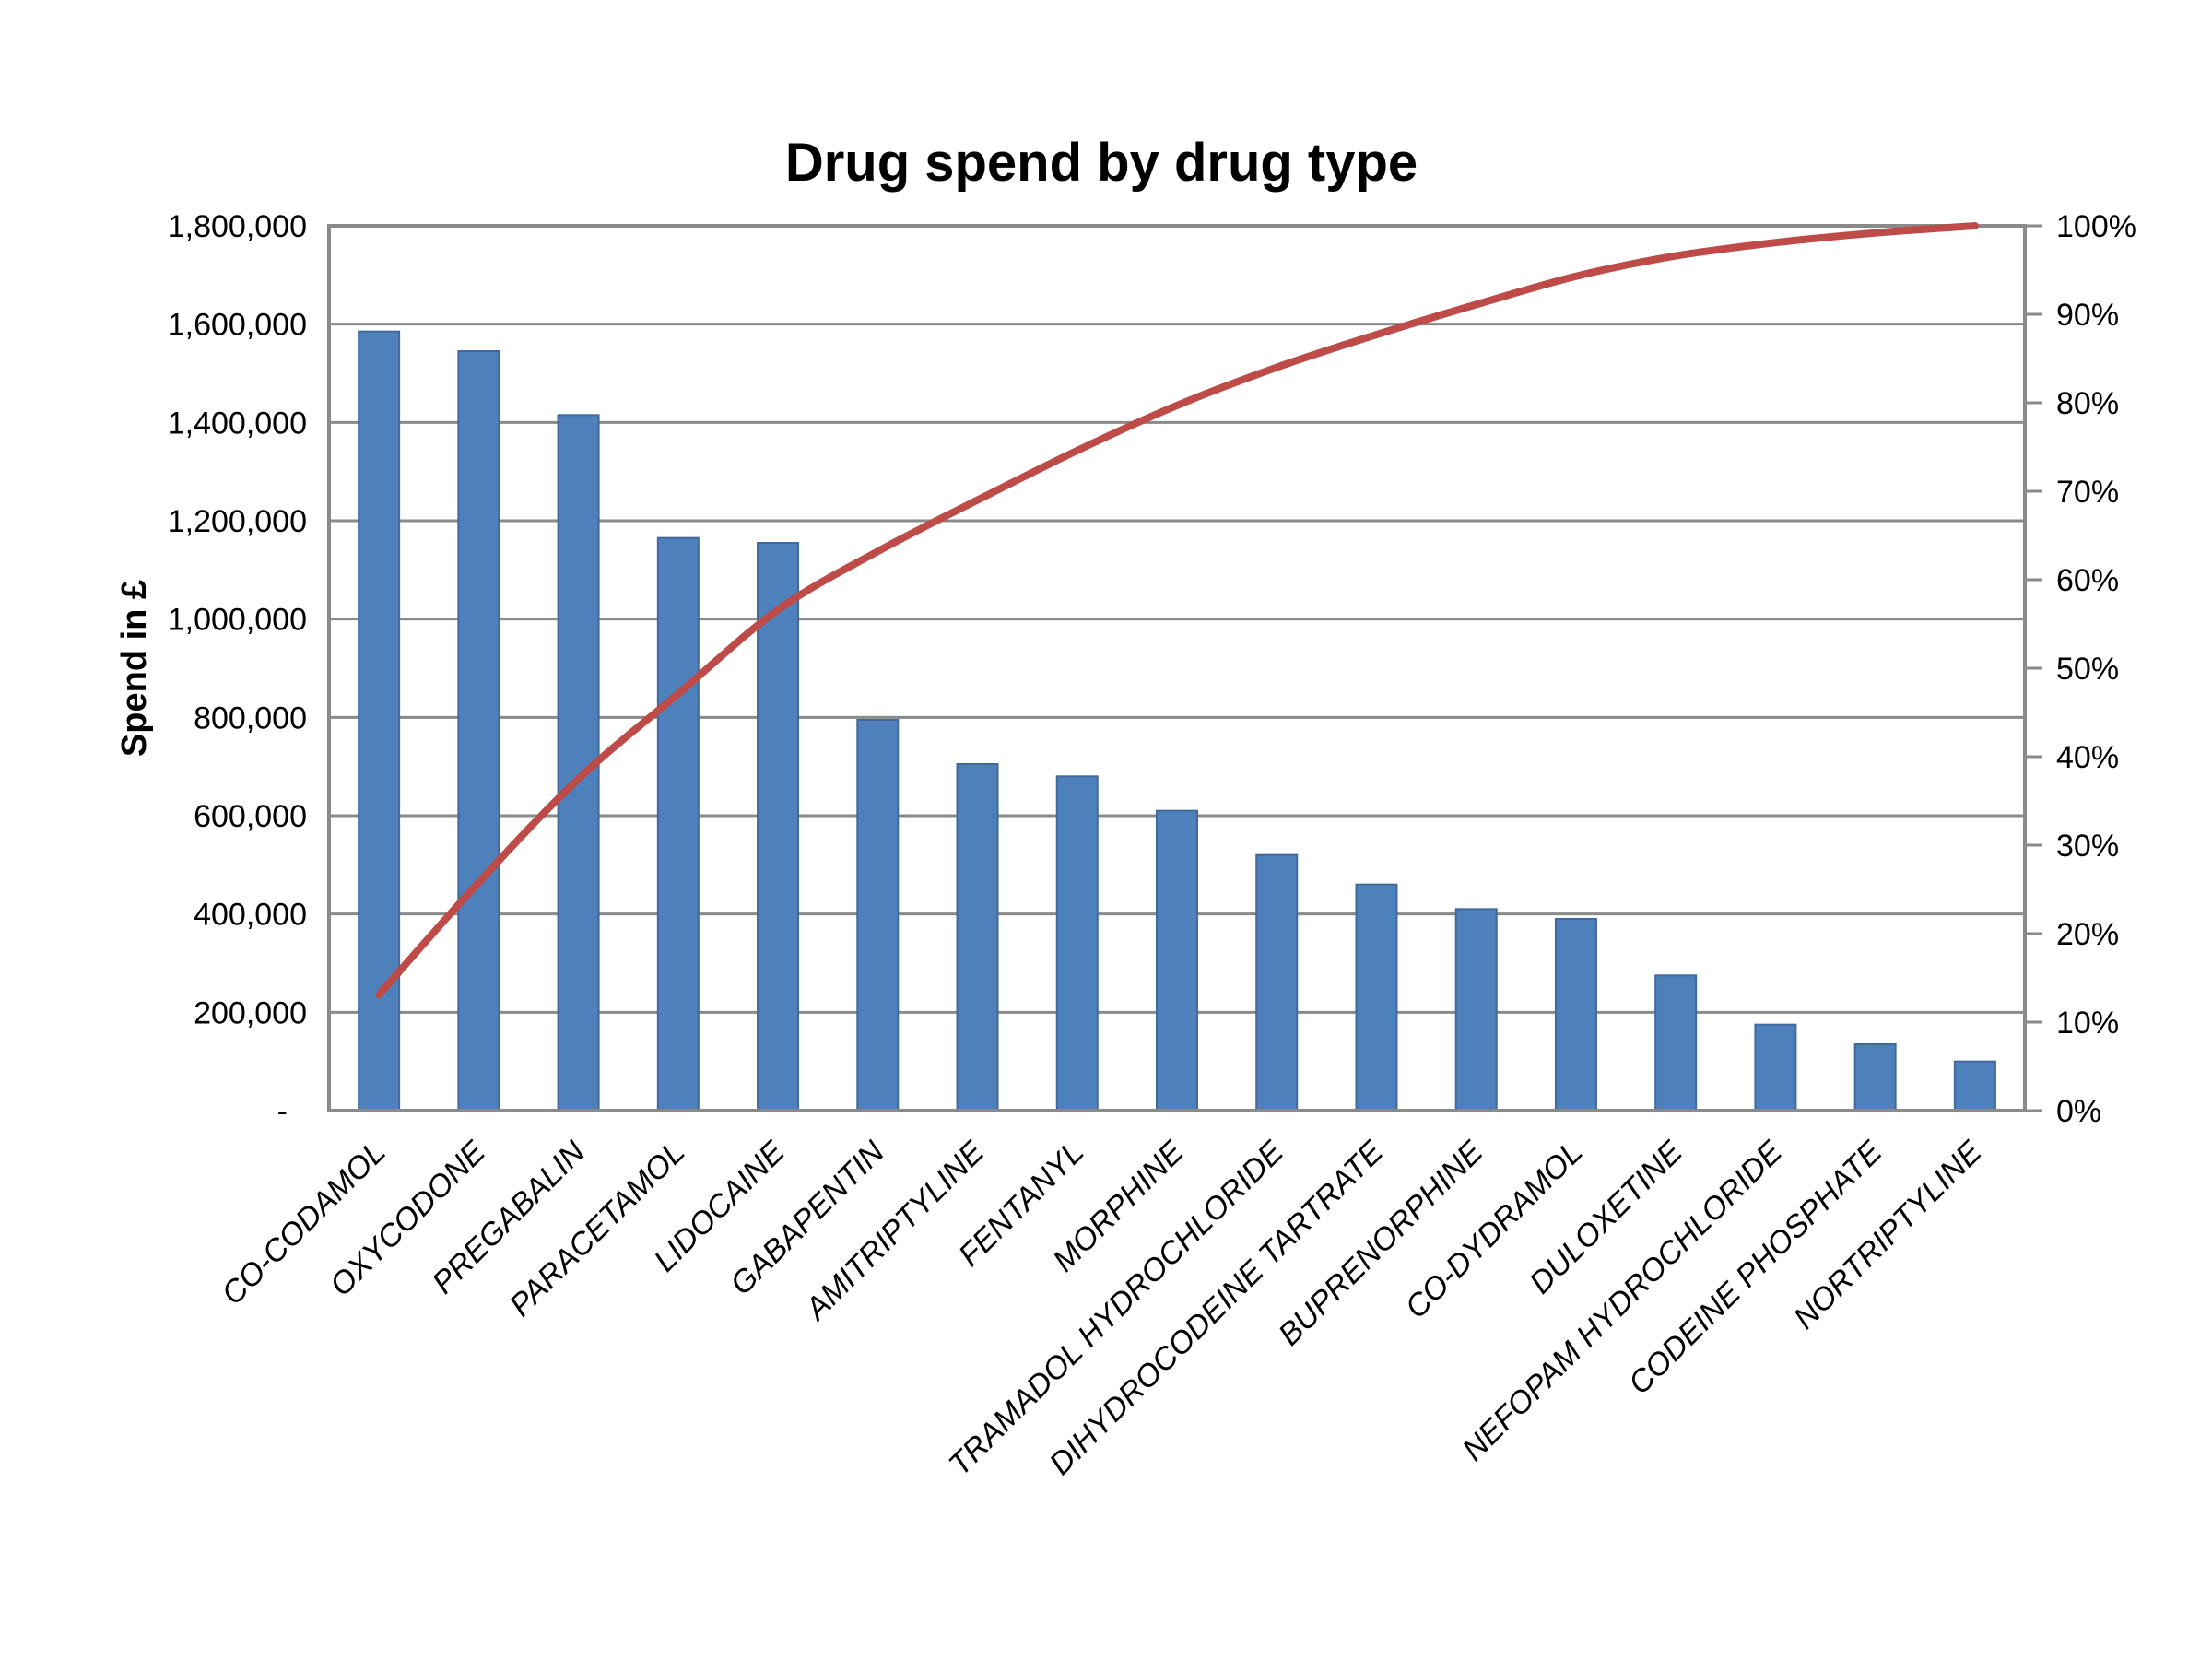 This screenshot has width=2212, height=1659. What do you see at coordinates (2087, 315) in the screenshot?
I see `right-axis-label: 90%` at bounding box center [2087, 315].